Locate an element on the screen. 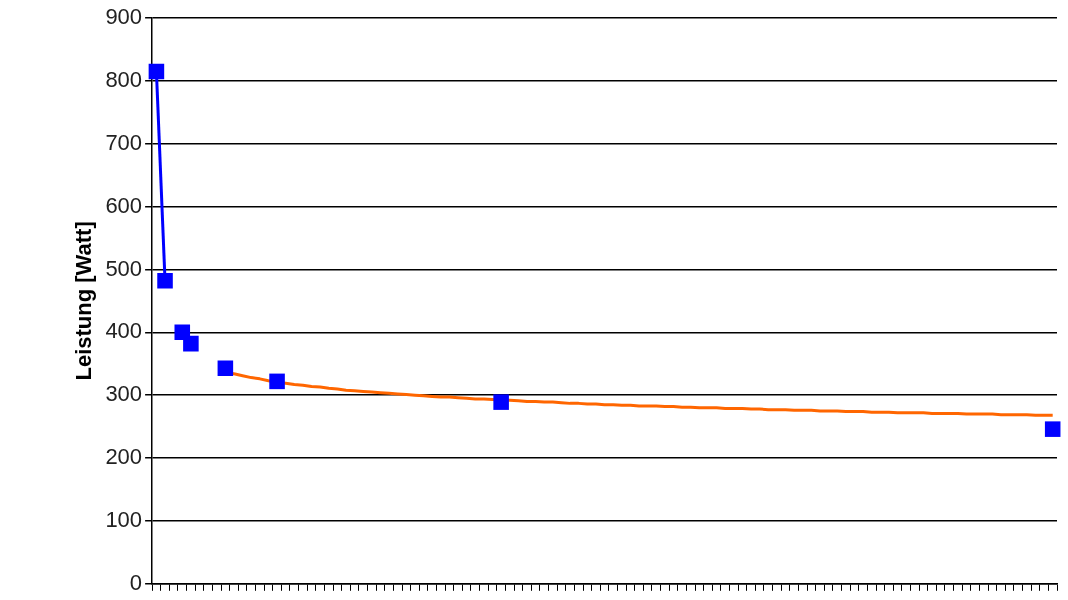 This screenshot has height=600, width=1068. y-tick-label: 300 is located at coordinates (124, 394).